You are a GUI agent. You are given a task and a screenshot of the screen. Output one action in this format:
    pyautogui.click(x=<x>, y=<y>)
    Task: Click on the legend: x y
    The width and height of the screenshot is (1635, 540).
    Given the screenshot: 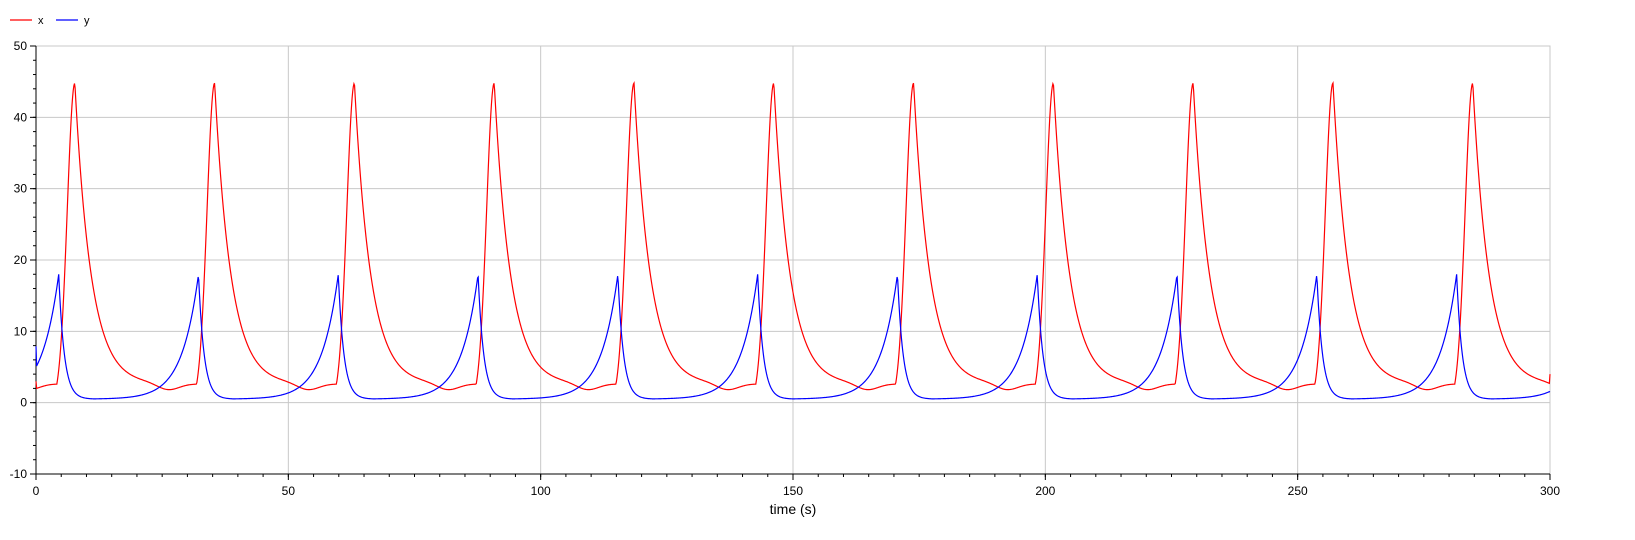 What is the action you would take?
    pyautogui.click(x=50, y=21)
    